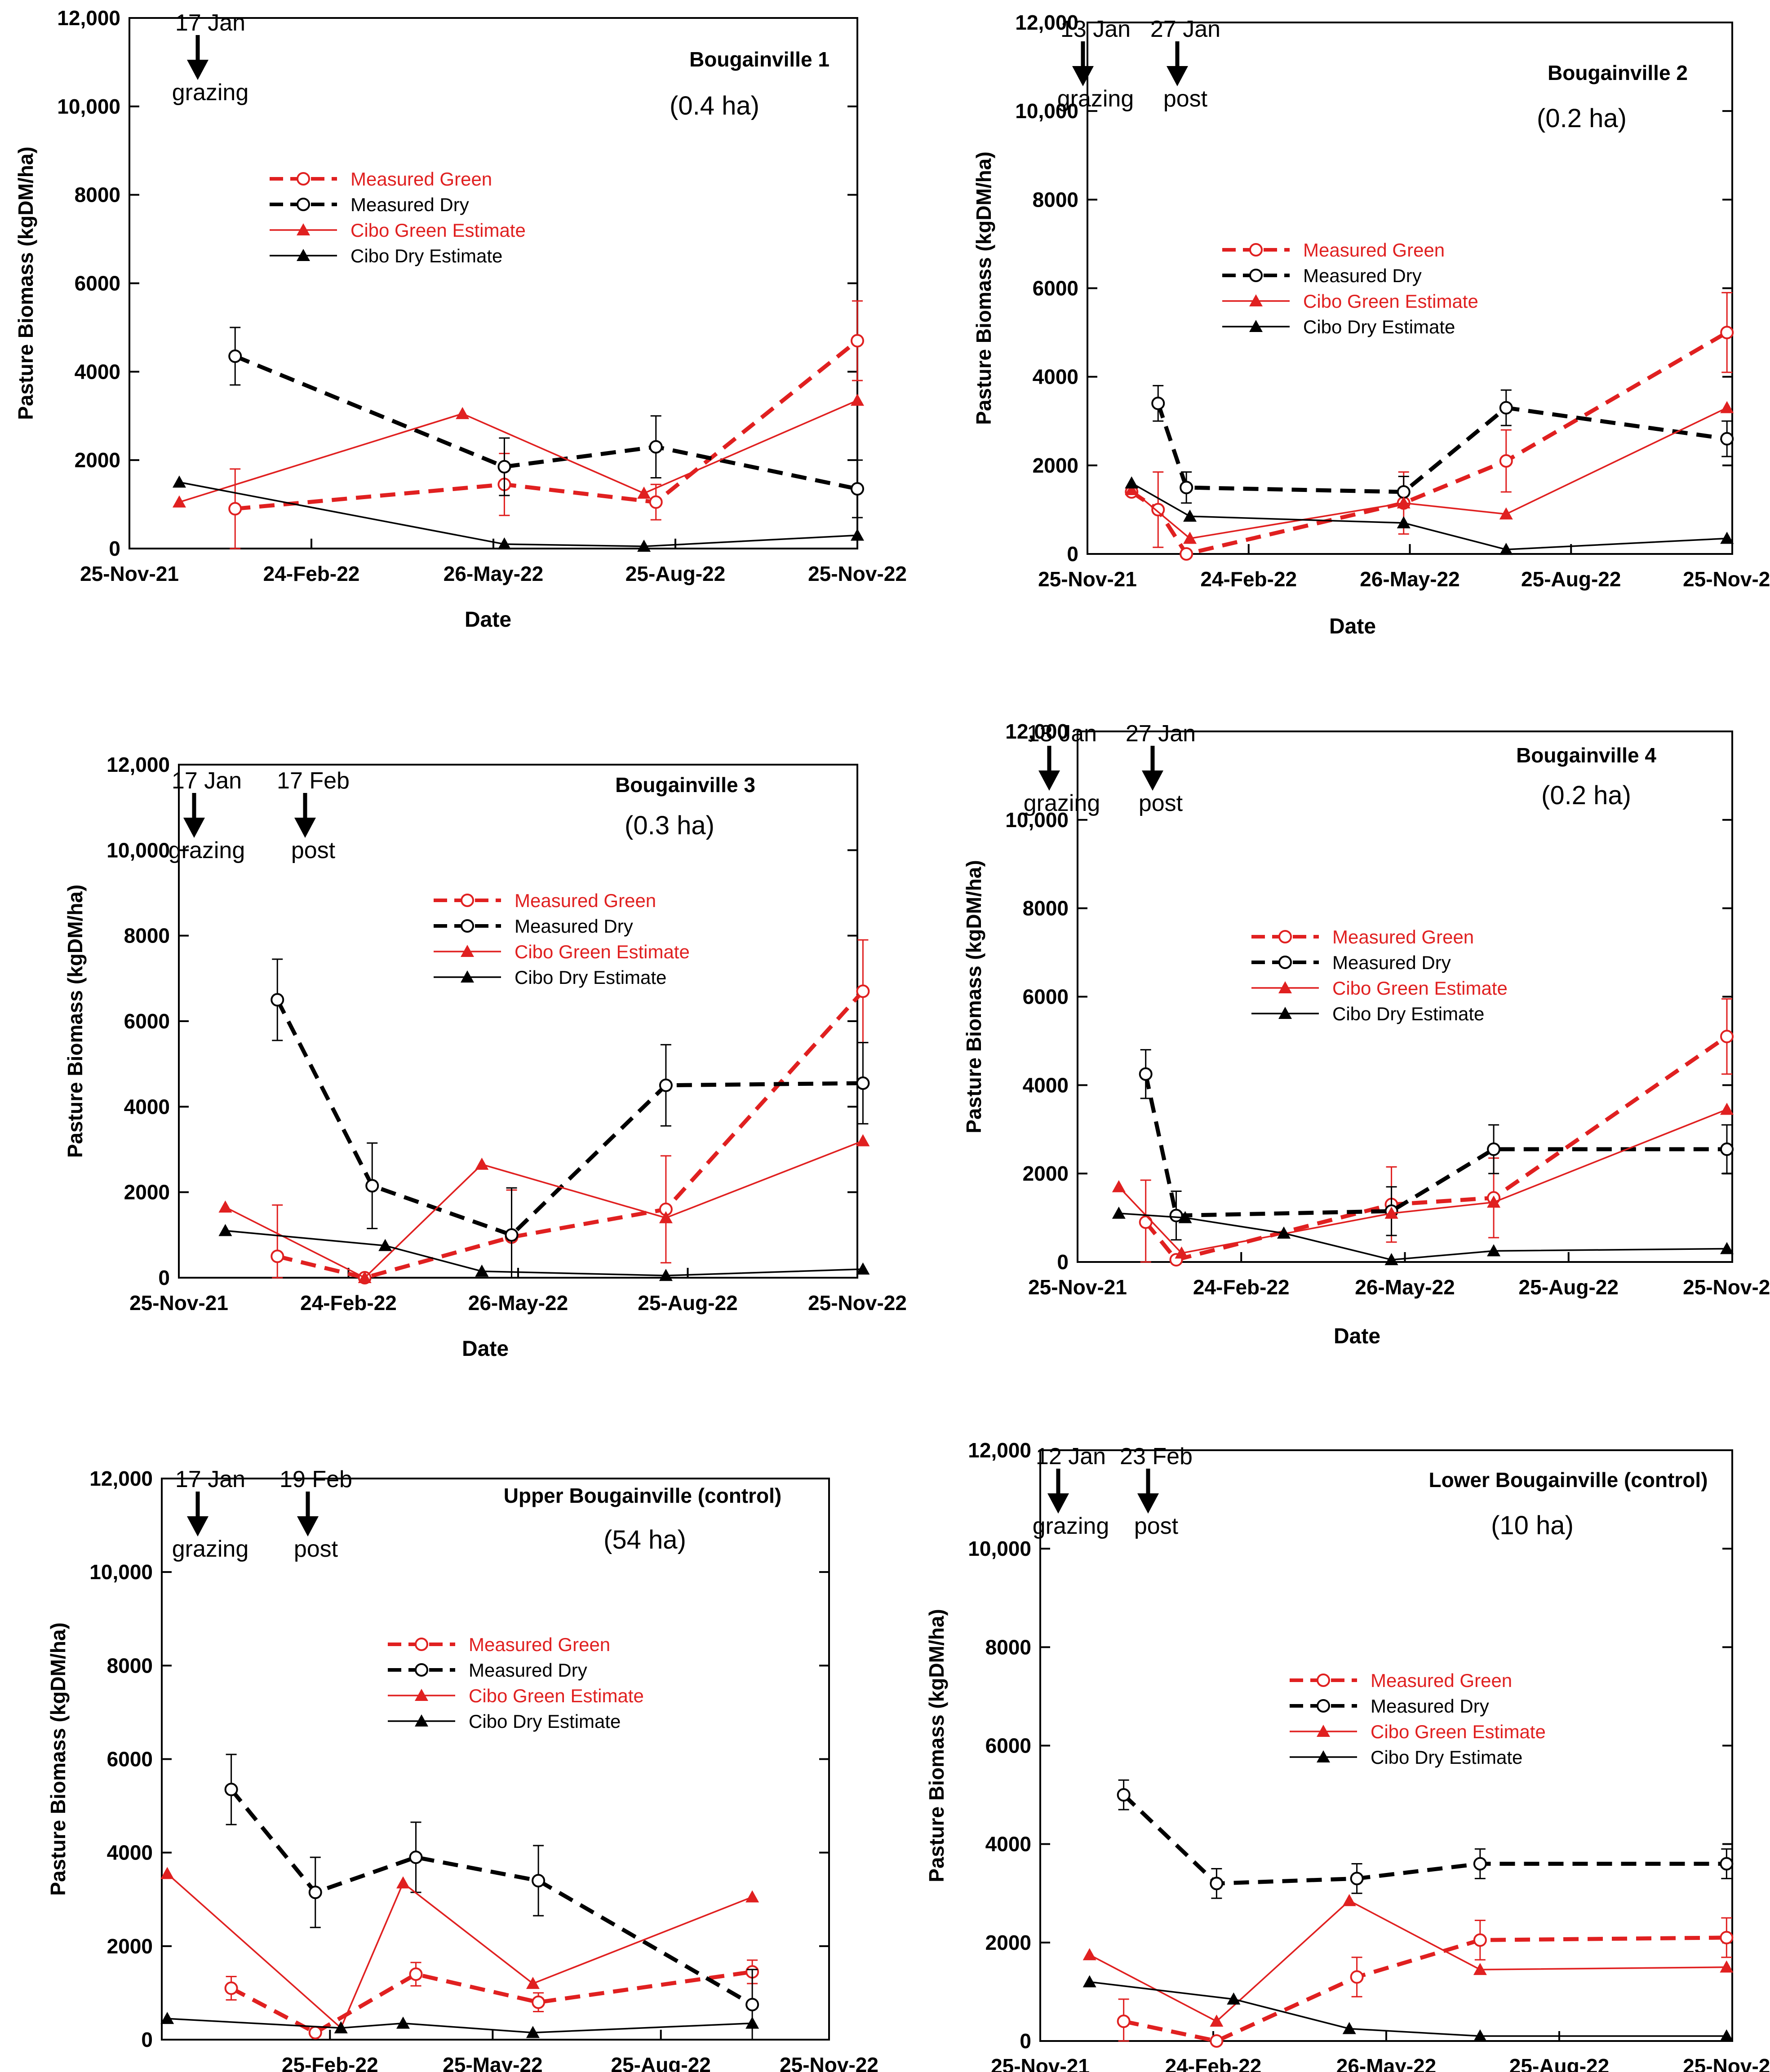  What do you see at coordinates (1582, 118) in the screenshot?
I see `paddock-area: (0.2 ha)` at bounding box center [1582, 118].